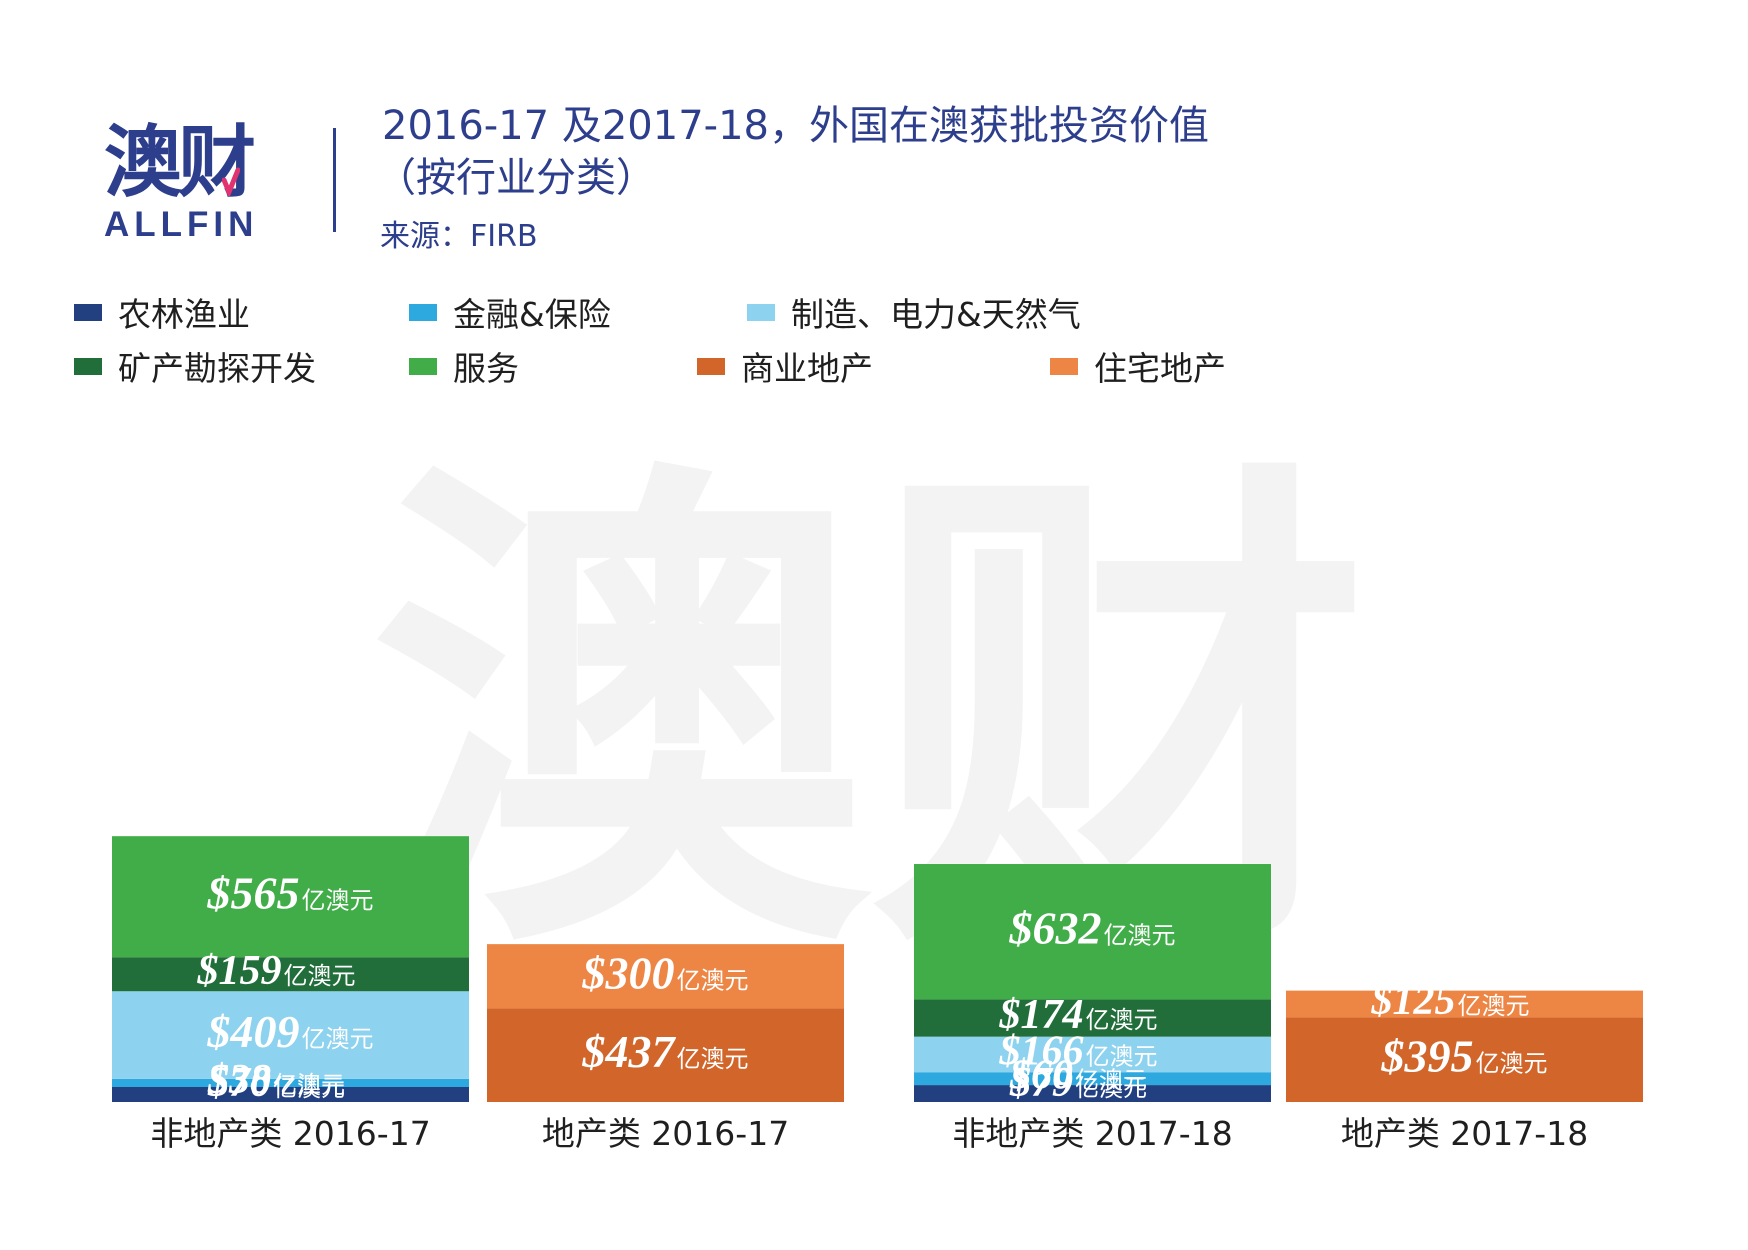 Image resolution: width=1748 pixels, height=1250 pixels. Describe the element at coordinates (231, 181) in the screenshot. I see `logo-check-mark-icon` at that location.